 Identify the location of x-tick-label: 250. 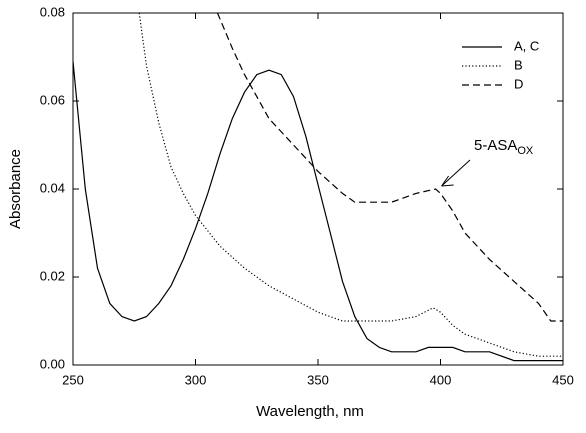
(73, 379).